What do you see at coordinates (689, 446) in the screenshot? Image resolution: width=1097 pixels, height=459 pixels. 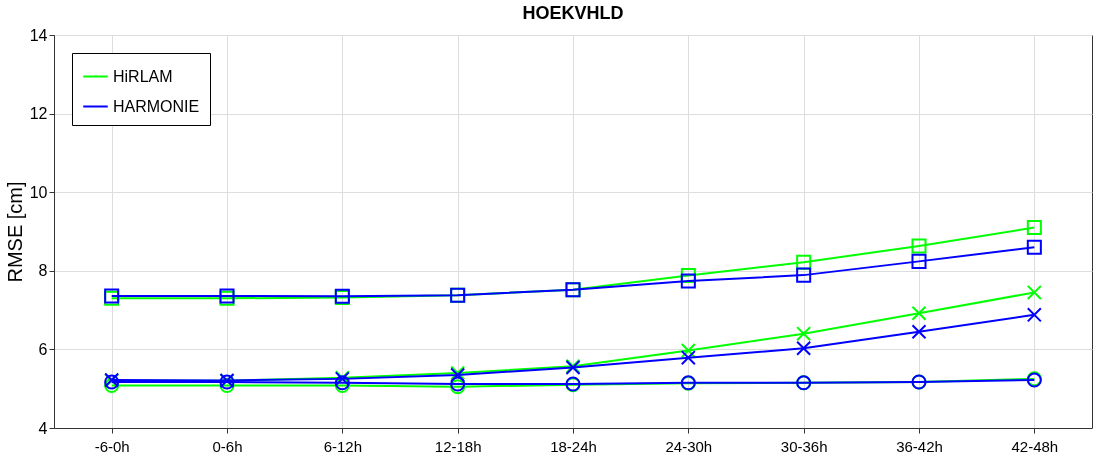 I see `x-tick-label: 24-30h` at bounding box center [689, 446].